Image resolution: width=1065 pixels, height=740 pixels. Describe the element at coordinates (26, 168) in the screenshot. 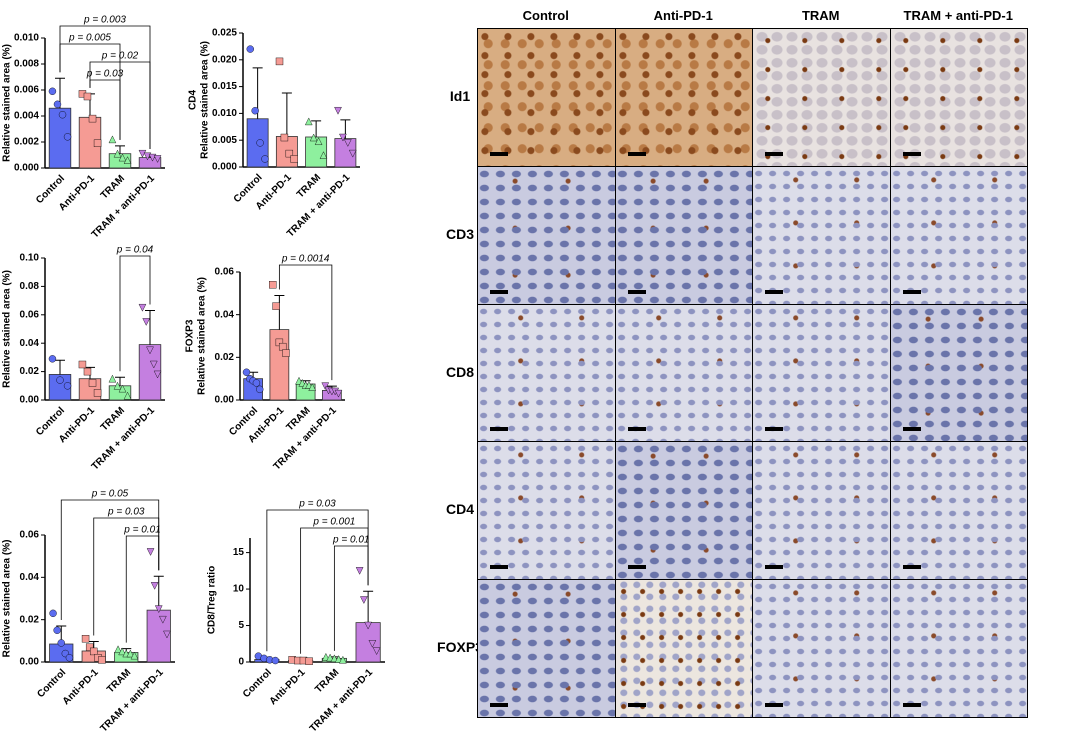

I see `y-tick-label: 0.000` at that location.